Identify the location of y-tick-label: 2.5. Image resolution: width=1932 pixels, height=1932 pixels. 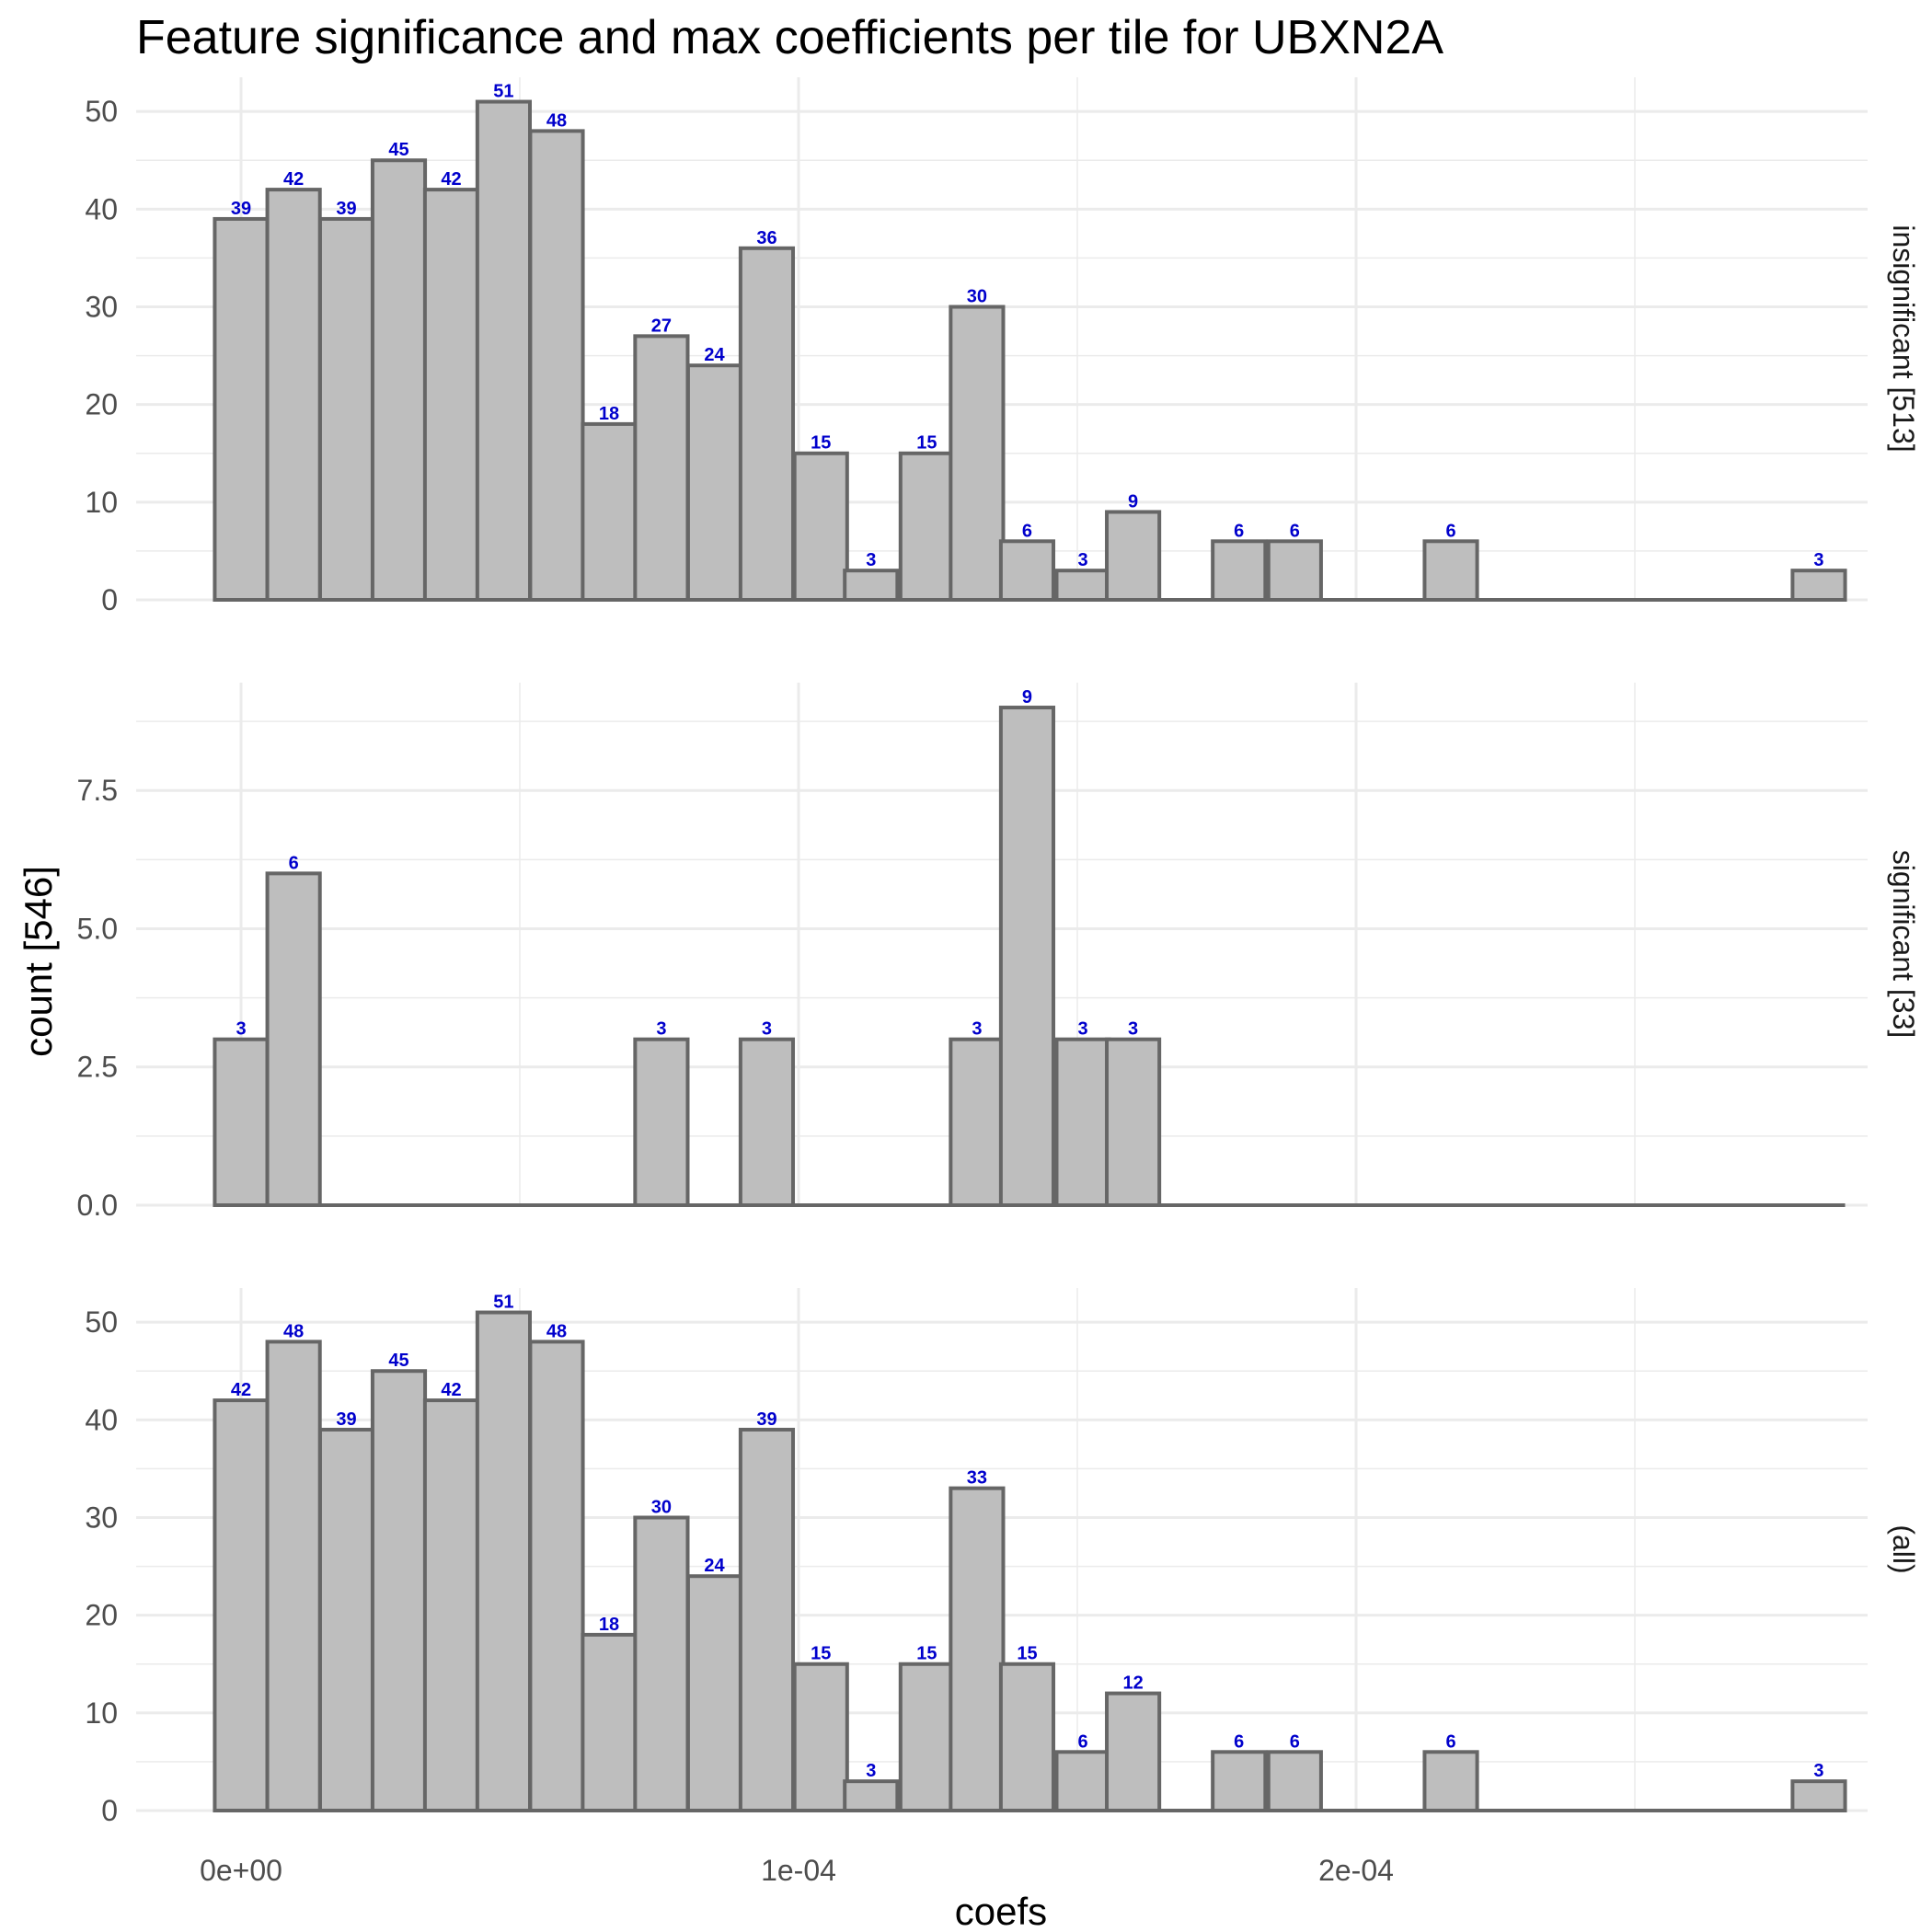
(97, 1067).